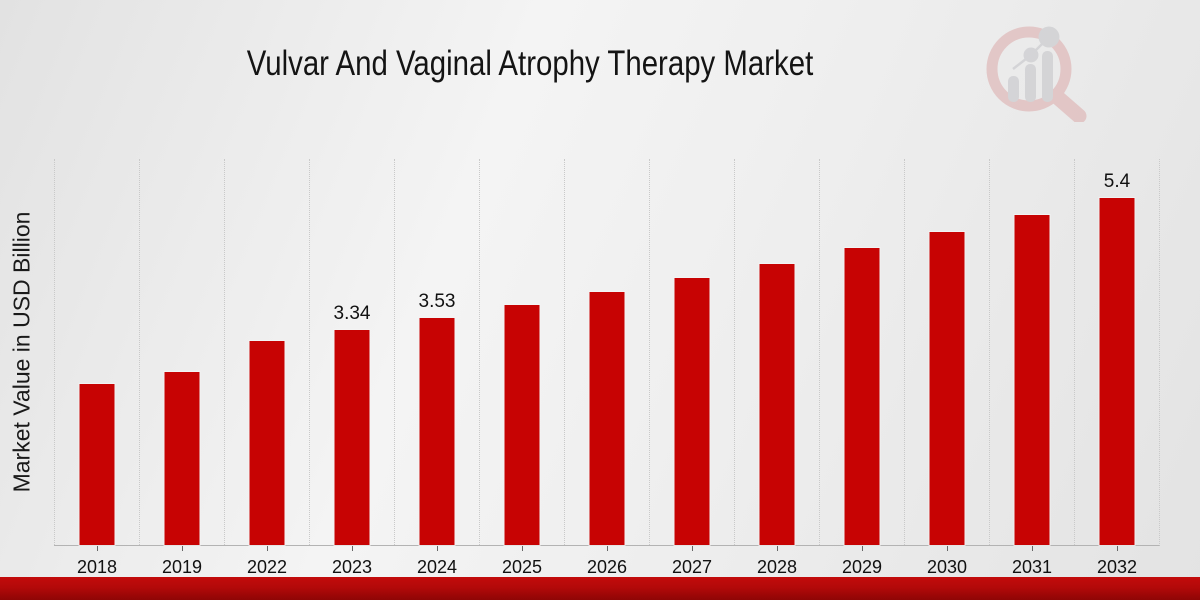 This screenshot has width=1200, height=600. I want to click on bar-2029, so click(862, 396).